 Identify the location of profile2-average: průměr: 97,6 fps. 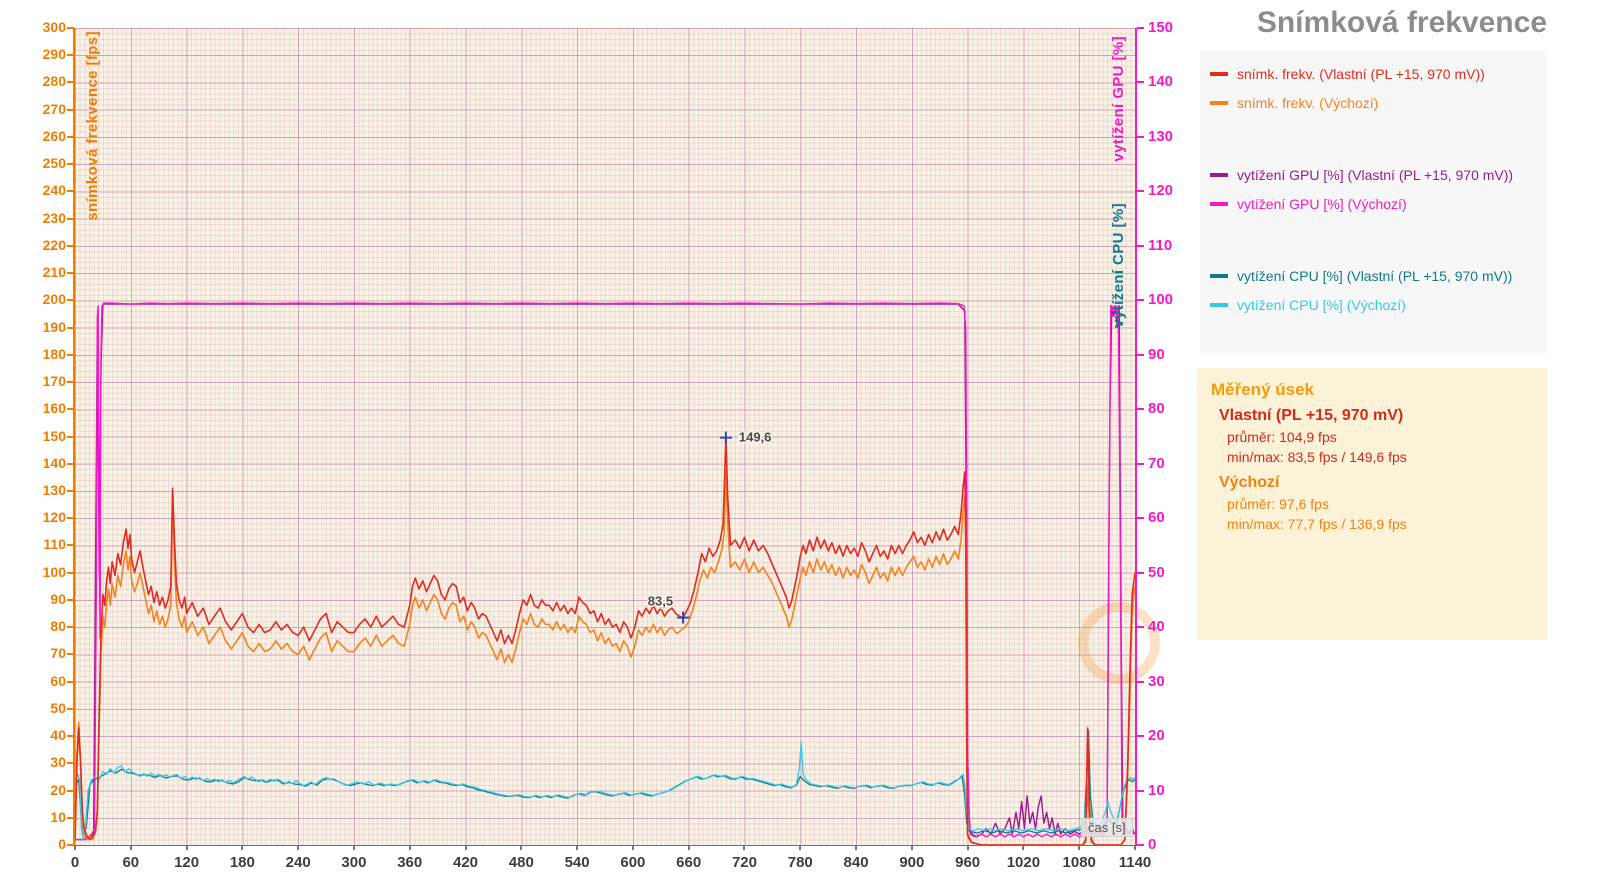
(1278, 504).